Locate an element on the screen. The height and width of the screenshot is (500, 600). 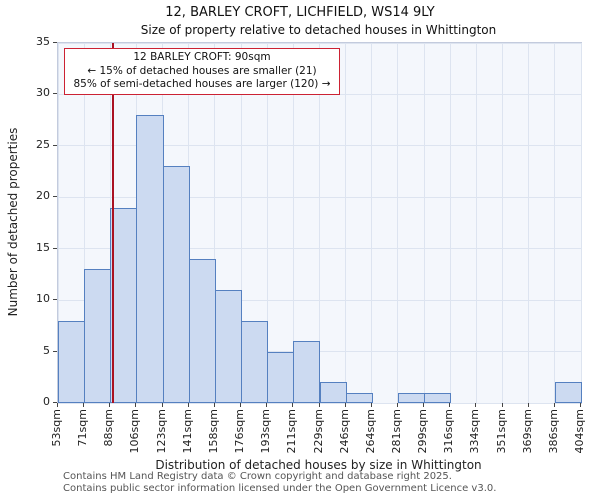
x-tick-label: 141sqm is located at coordinates (187, 431).